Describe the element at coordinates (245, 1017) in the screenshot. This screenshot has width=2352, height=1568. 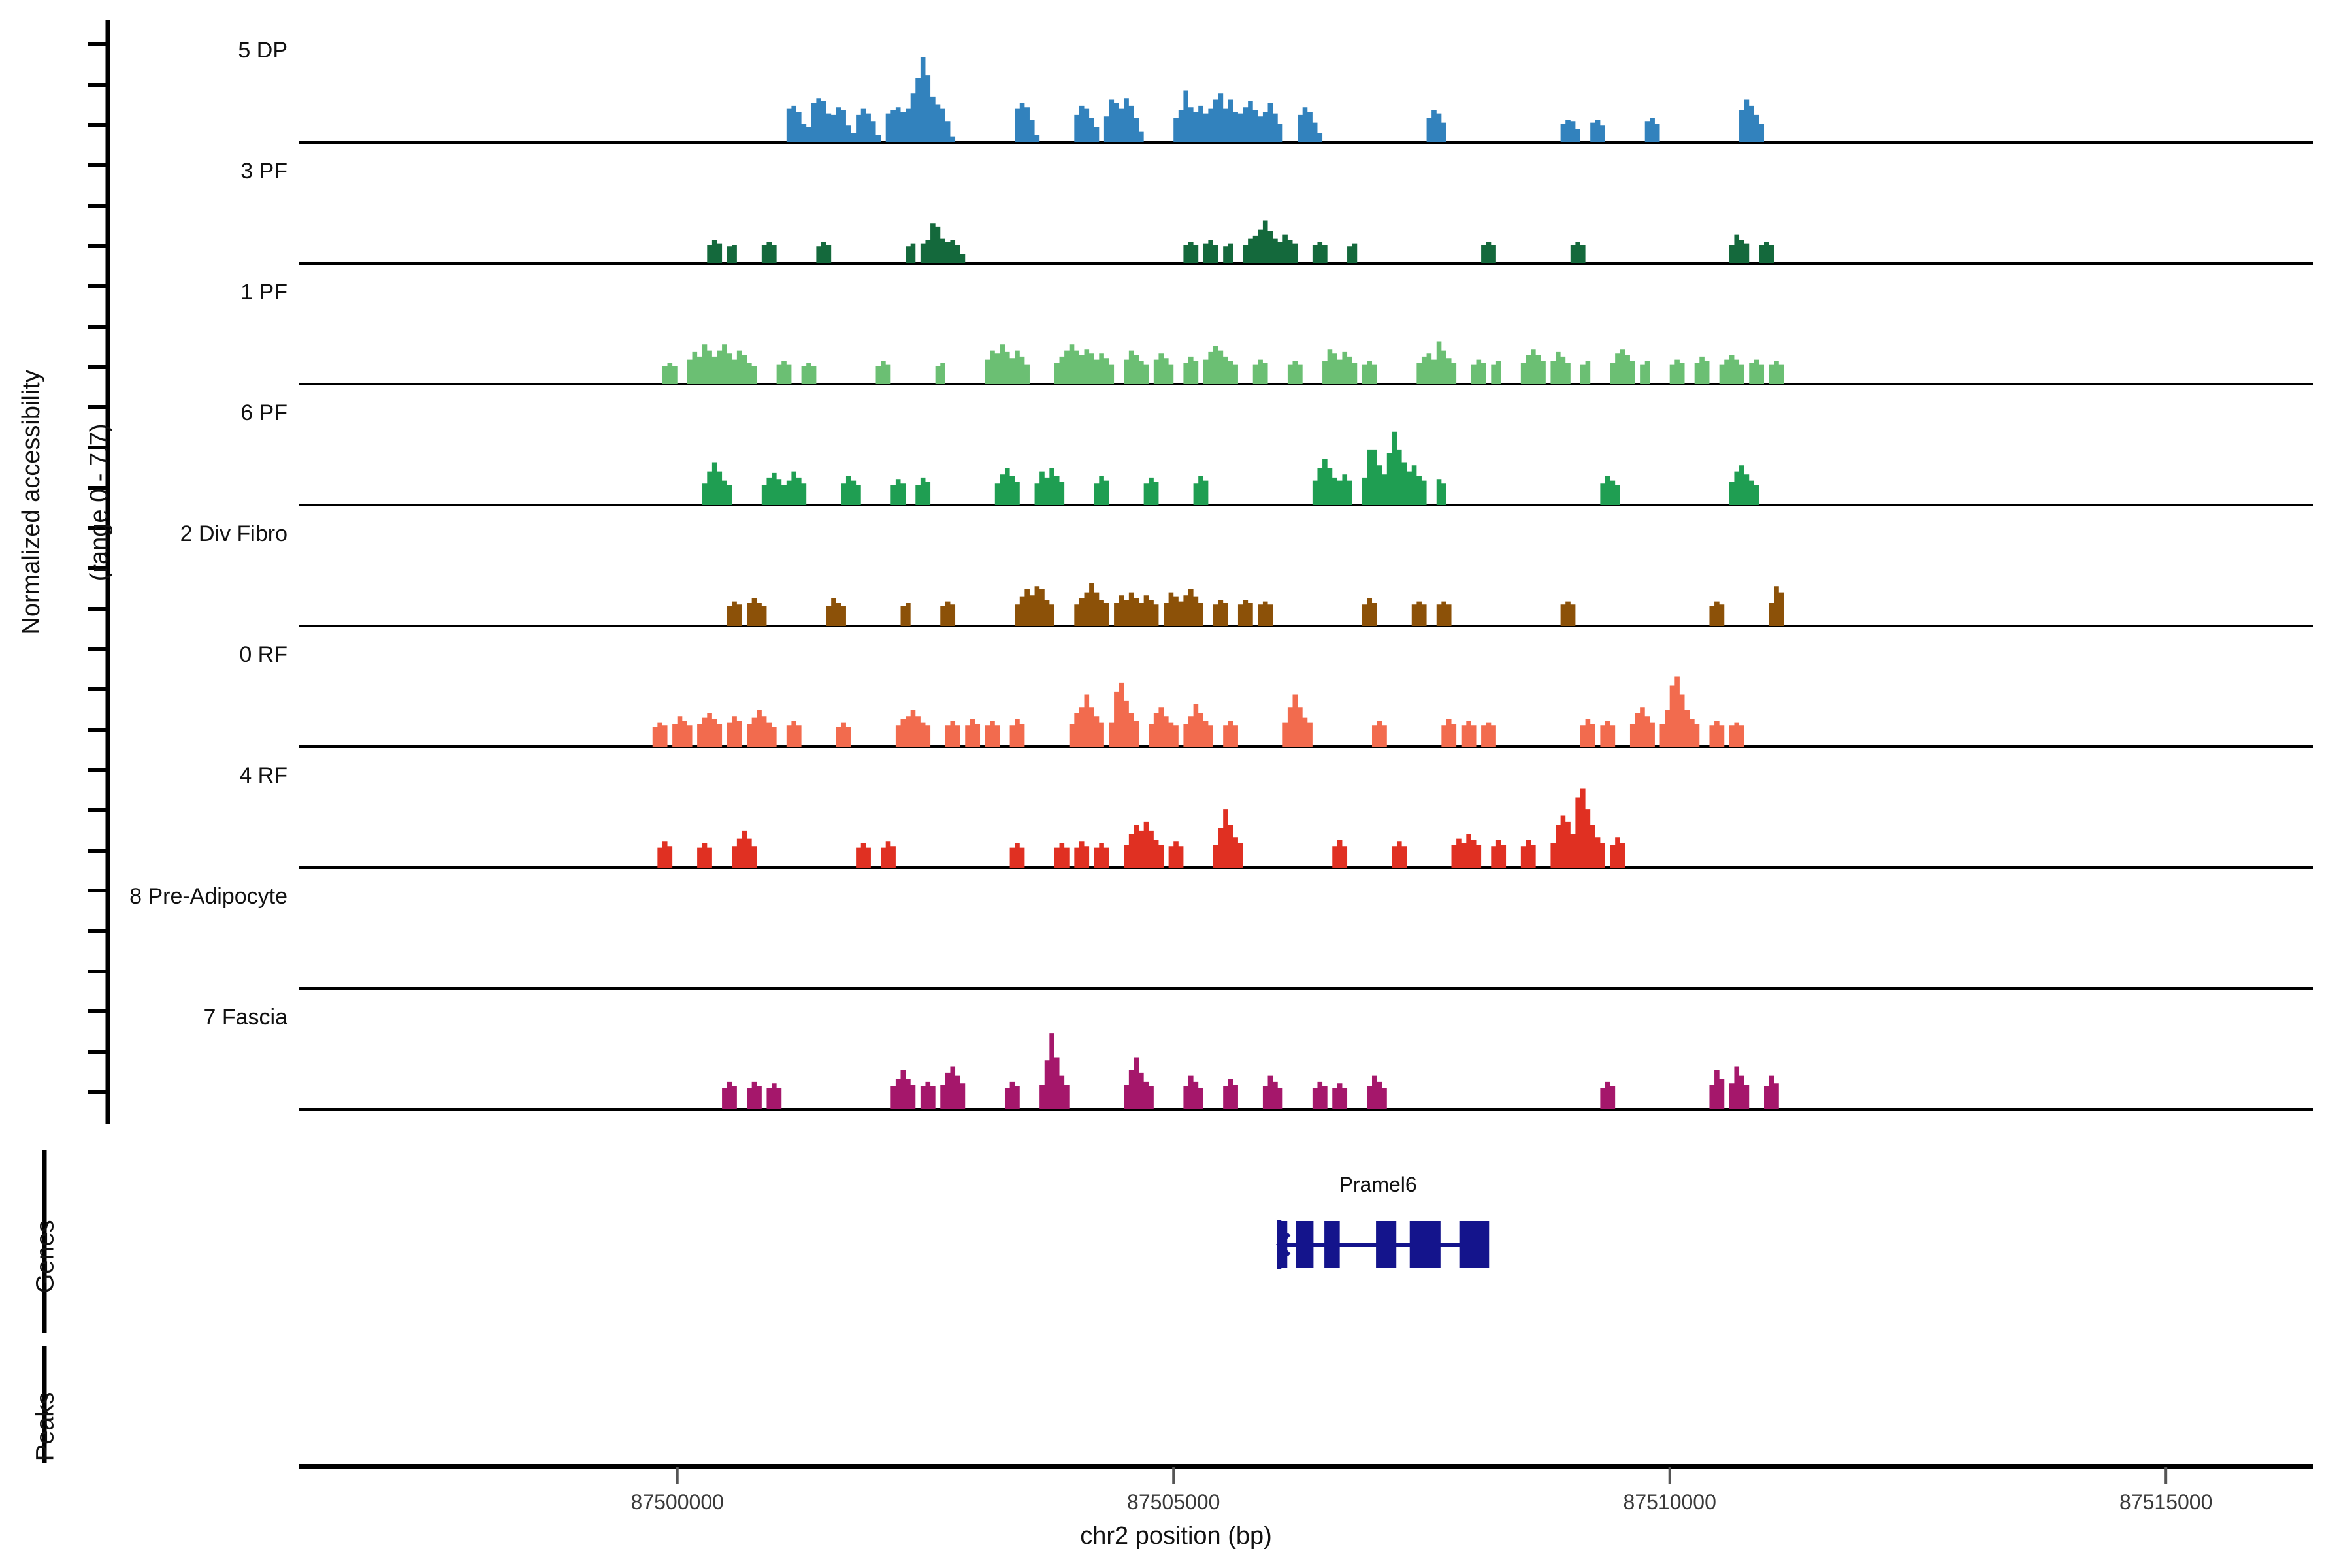
I see `track-label: 7 Fascia` at that location.